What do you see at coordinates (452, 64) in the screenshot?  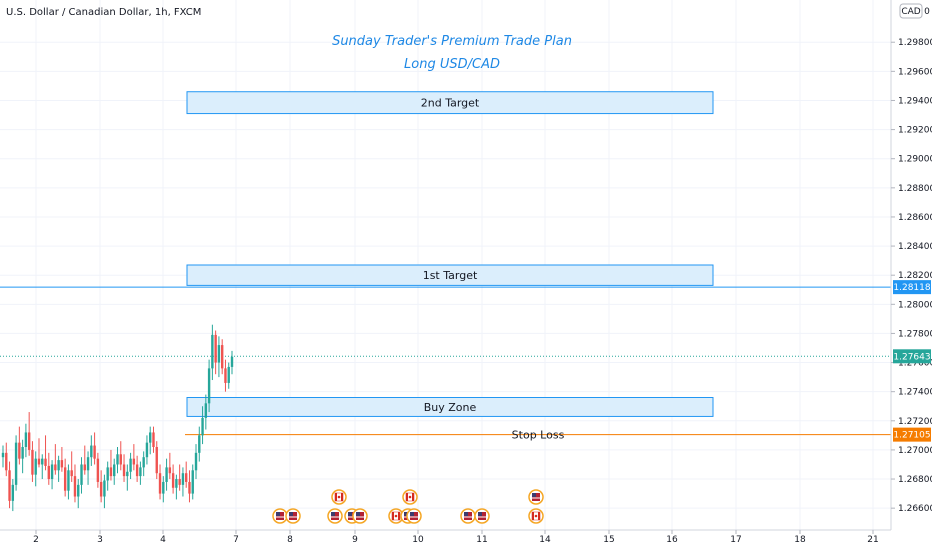 I see `annotation-subtitle: Long USD/CAD` at bounding box center [452, 64].